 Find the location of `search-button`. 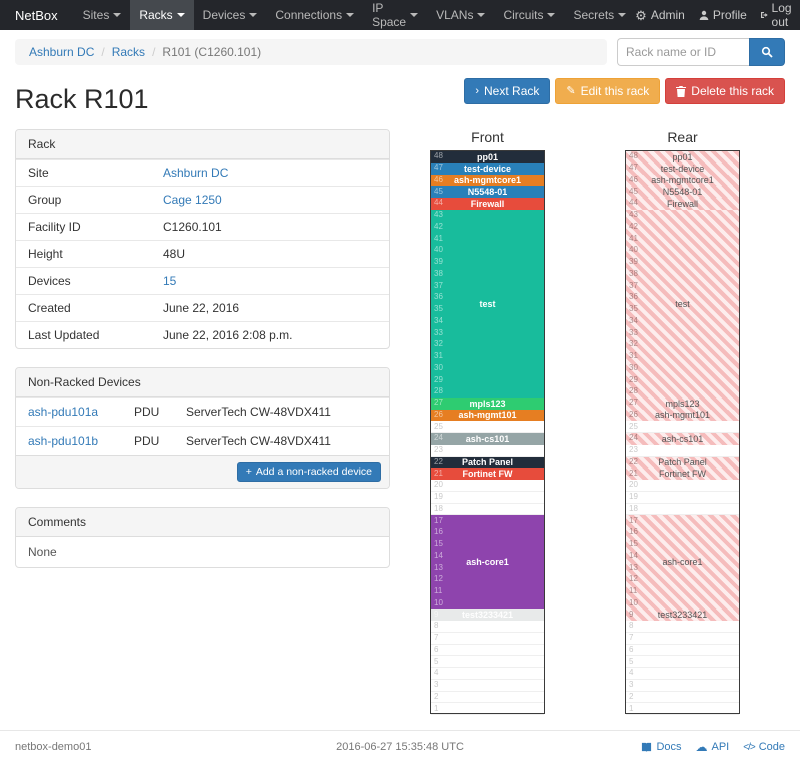

search-button is located at coordinates (767, 52).